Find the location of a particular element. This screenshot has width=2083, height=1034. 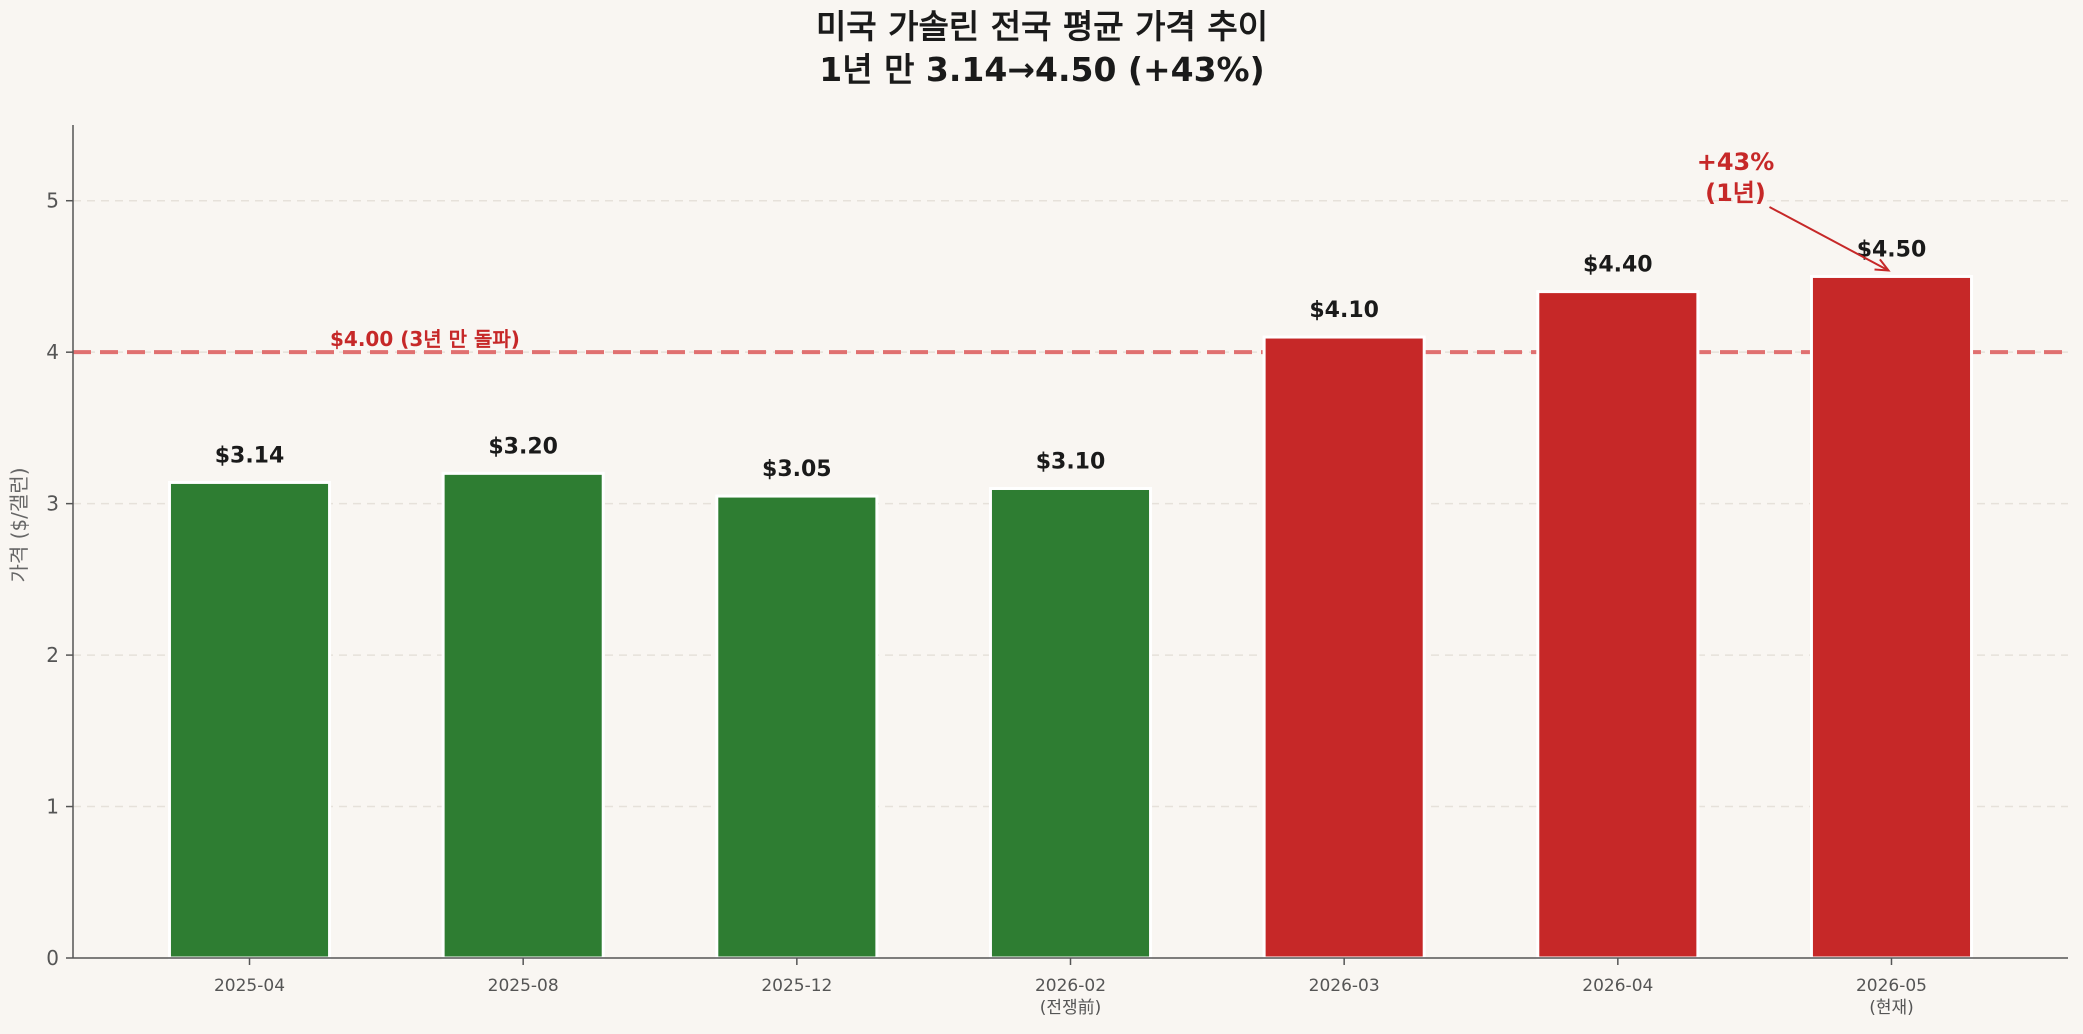

x-tick-label: 2026-02 (전쟁前) is located at coordinates (1070, 997).